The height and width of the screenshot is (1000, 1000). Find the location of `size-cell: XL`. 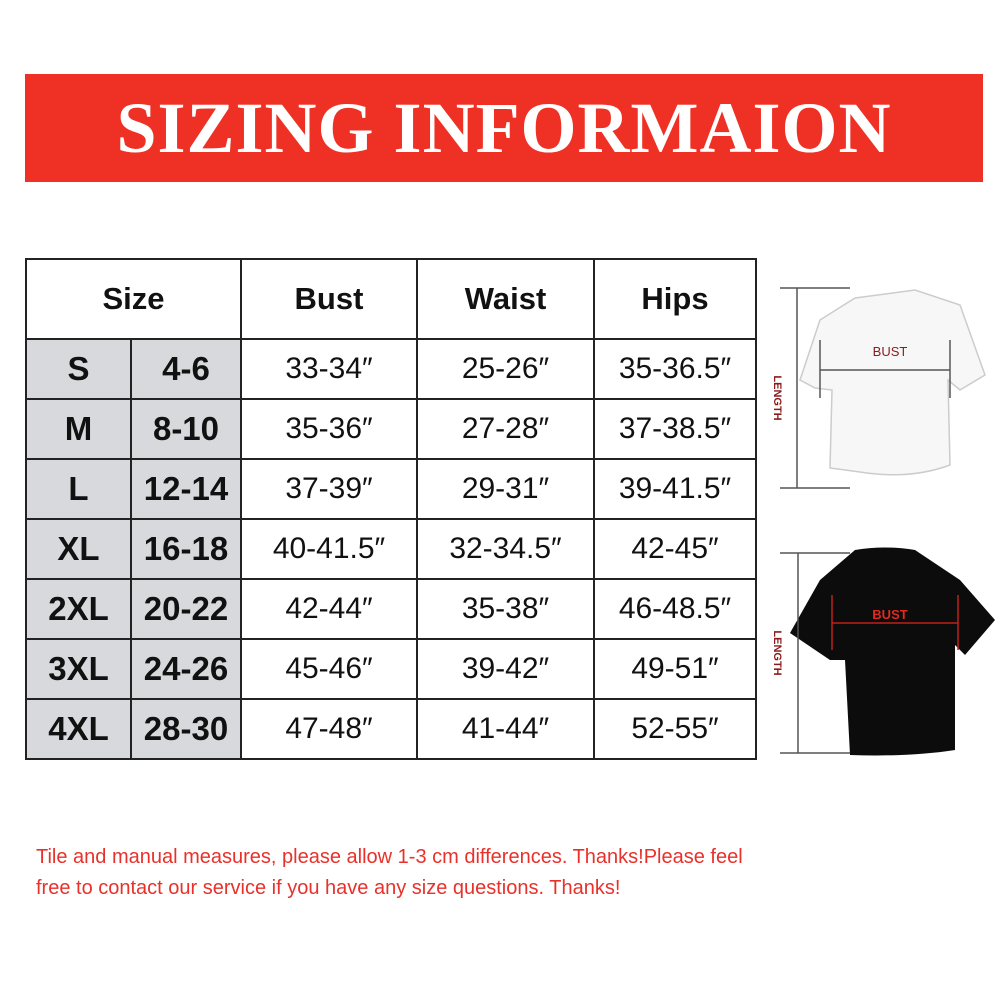

size-cell: XL is located at coordinates (78, 549).